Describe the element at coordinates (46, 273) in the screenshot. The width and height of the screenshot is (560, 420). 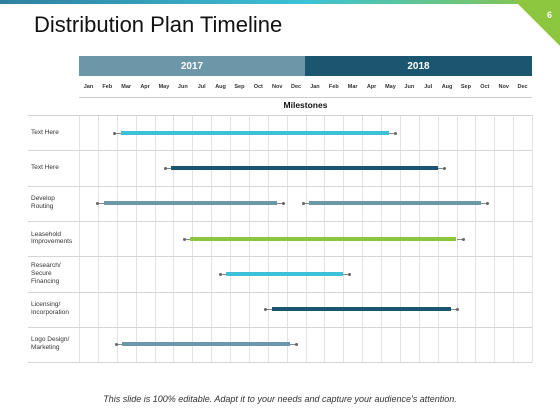
I see `row-label: Research/ Secure Financing` at that location.